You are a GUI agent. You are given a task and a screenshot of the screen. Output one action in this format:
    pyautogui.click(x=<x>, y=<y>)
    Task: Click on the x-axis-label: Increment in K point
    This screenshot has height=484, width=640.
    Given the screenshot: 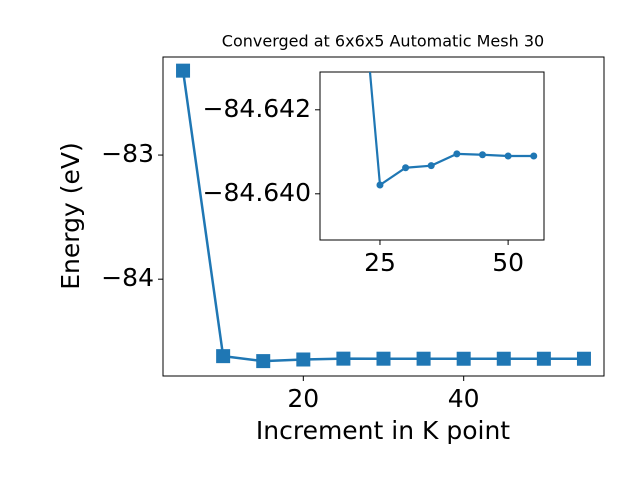 What is the action you would take?
    pyautogui.click(x=383, y=430)
    